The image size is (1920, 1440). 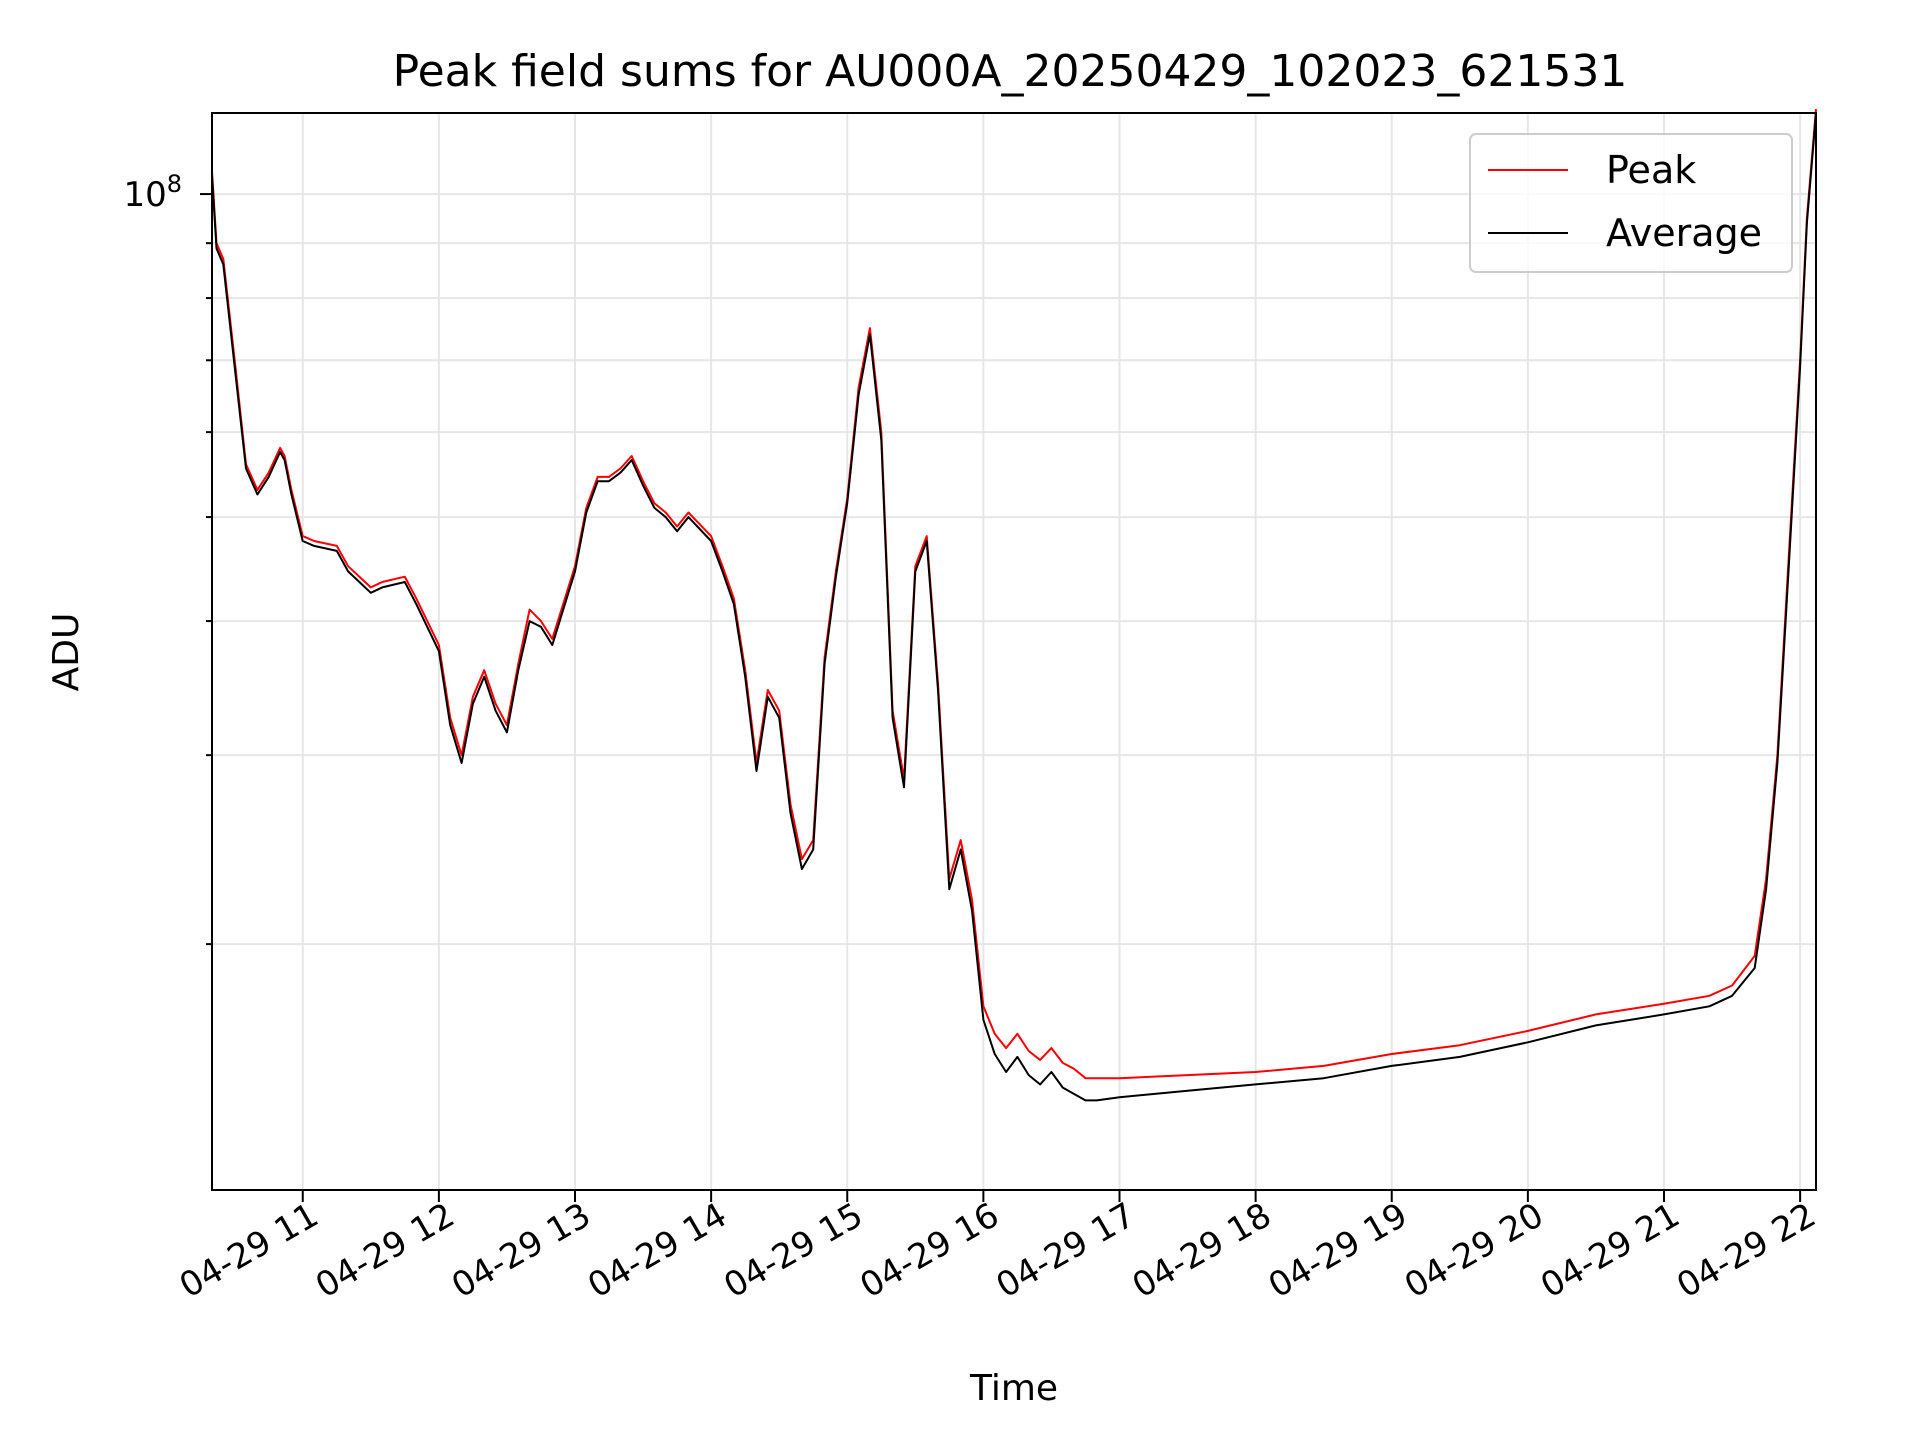 I want to click on legend: Peak Average, so click(x=1631, y=203).